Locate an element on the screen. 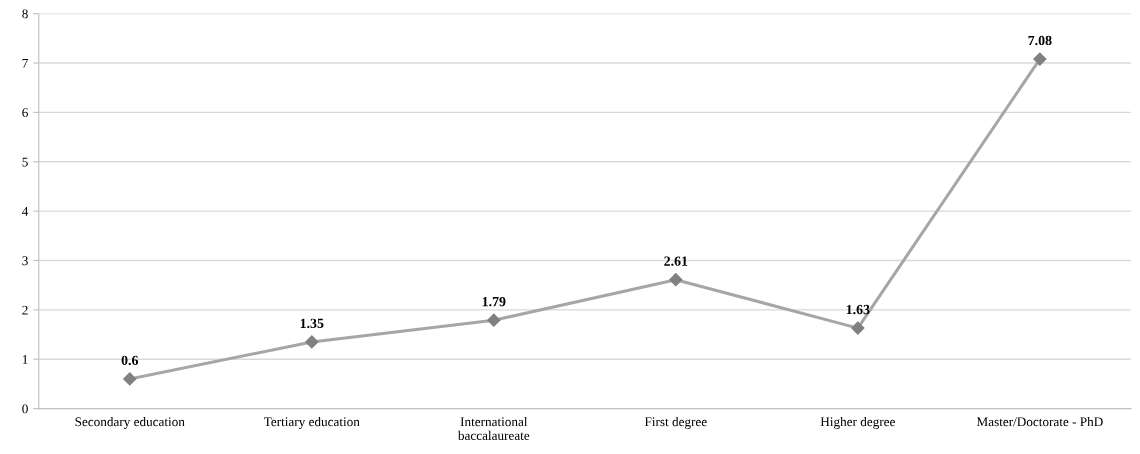  x-tick-label: Secondary education is located at coordinates (130, 422).